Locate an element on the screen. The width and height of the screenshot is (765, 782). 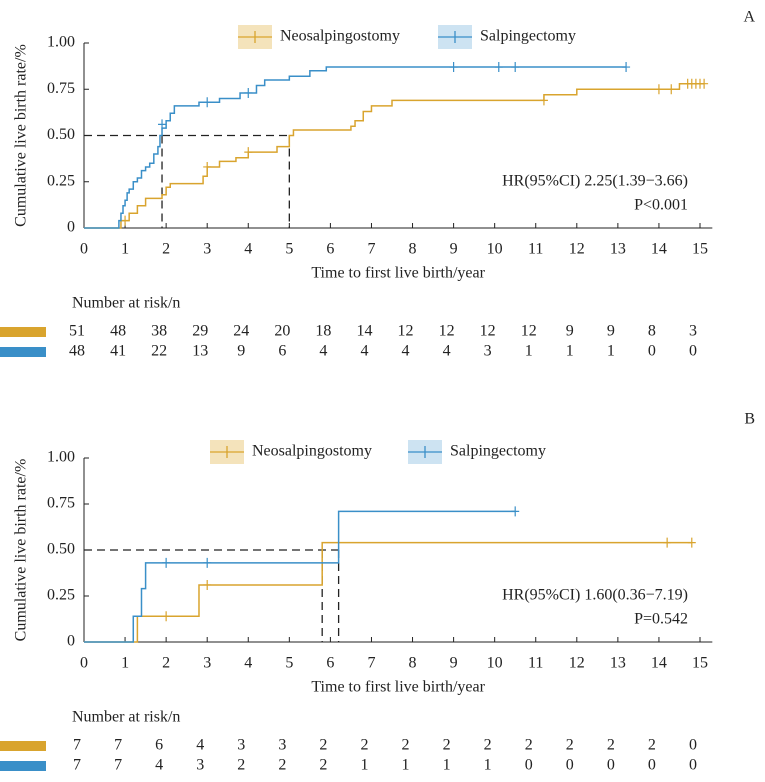
x-tick-label: 15 is located at coordinates (700, 249).